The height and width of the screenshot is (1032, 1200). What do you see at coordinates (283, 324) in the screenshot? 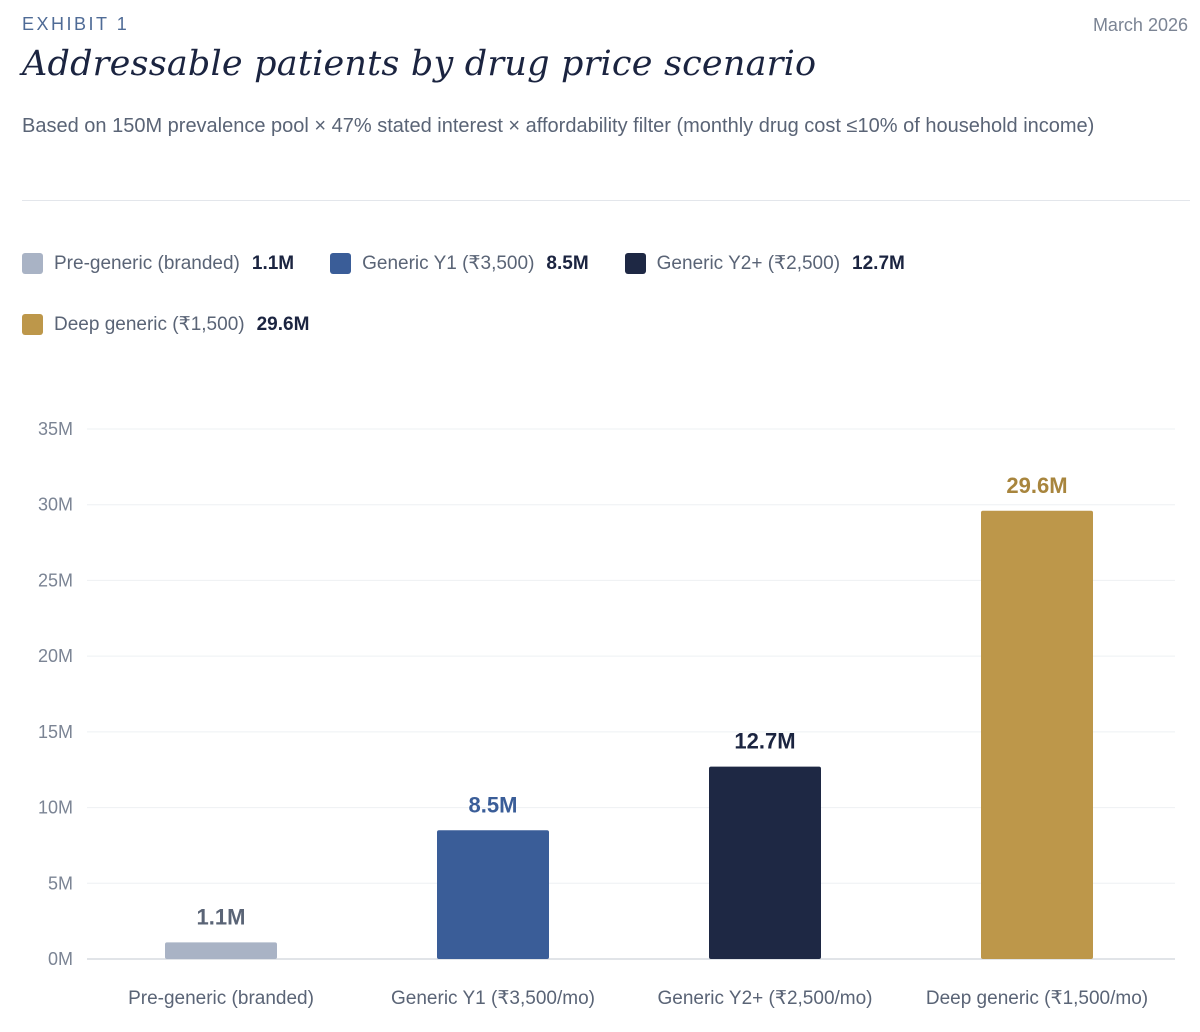
I see `legend-value: 29.6M` at bounding box center [283, 324].